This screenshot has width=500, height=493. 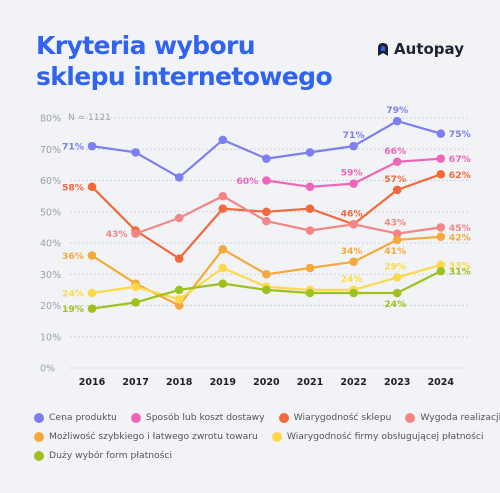 What do you see at coordinates (264, 455) in the screenshot?
I see `legend-row: Duży wybór form płatności` at bounding box center [264, 455].